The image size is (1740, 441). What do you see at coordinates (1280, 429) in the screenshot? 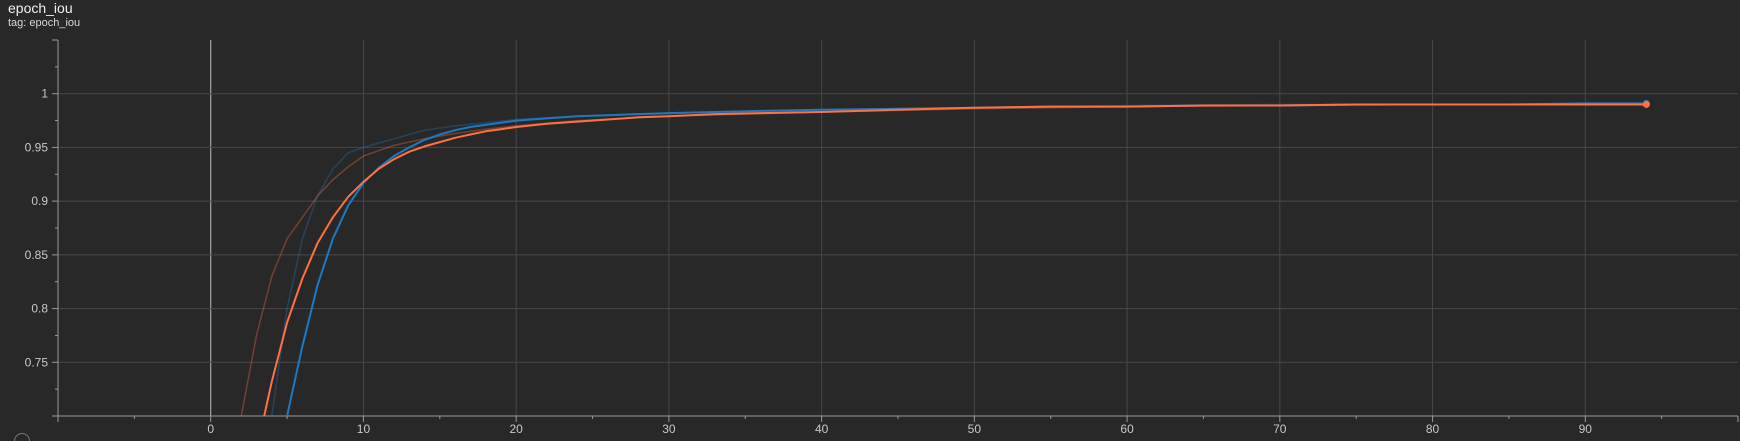
I see `x-tick-label: 70` at bounding box center [1280, 429].